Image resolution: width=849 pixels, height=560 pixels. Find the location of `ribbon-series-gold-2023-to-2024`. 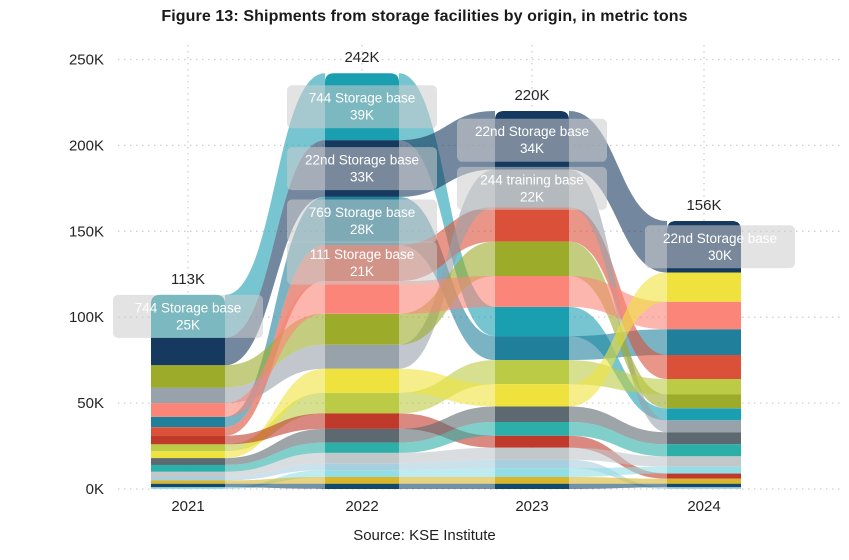

ribbon-series-gold-2023-to-2024 is located at coordinates (618, 480).